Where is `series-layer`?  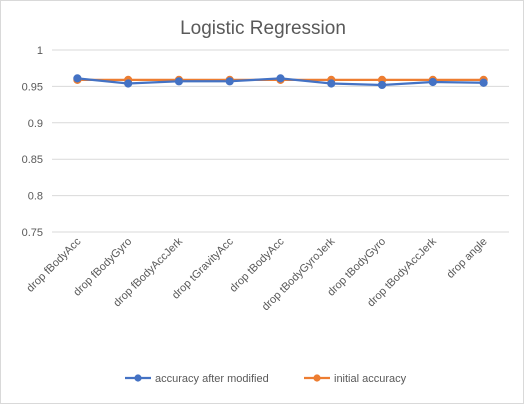
series-layer is located at coordinates (280, 82).